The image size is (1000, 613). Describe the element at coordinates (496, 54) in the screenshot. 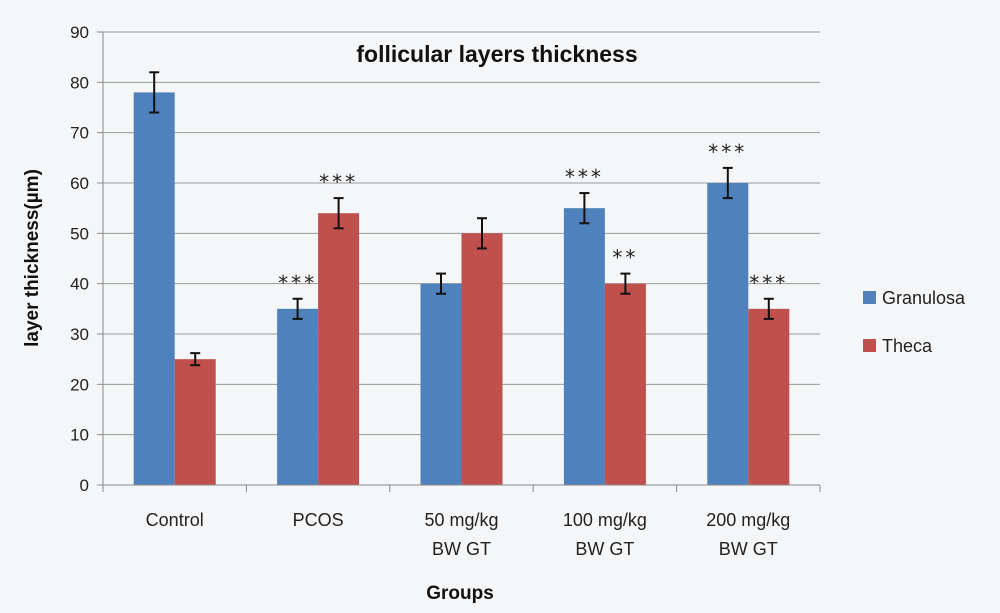

I see `chart-title: follicular layers thickness` at that location.